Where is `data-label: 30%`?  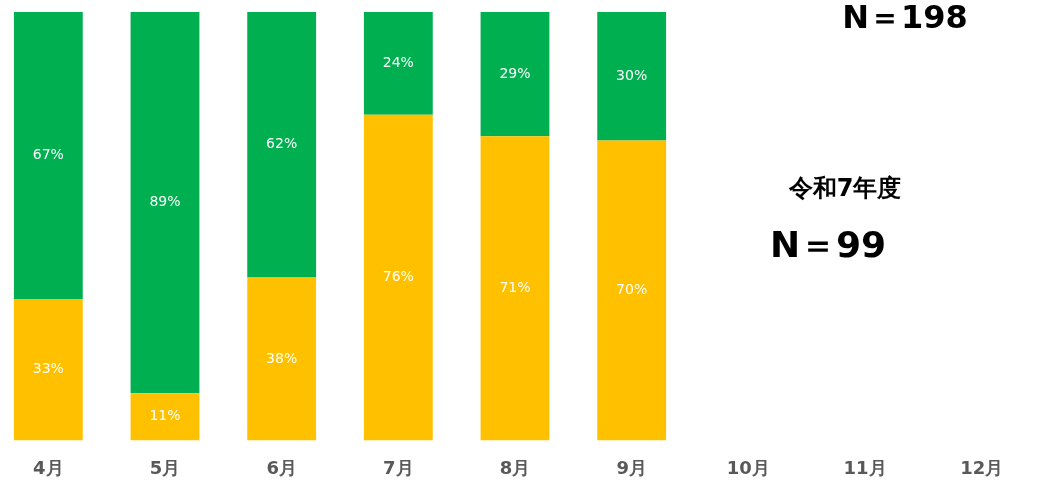 data-label: 30% is located at coordinates (632, 74).